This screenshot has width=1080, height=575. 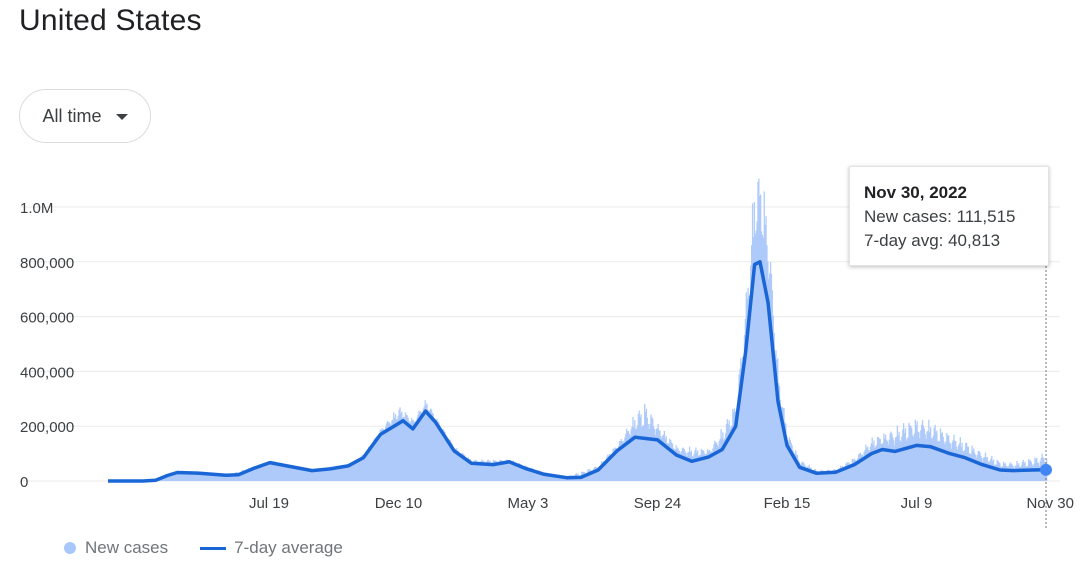 What do you see at coordinates (85, 116) in the screenshot?
I see `time-range-dropdown: All time` at bounding box center [85, 116].